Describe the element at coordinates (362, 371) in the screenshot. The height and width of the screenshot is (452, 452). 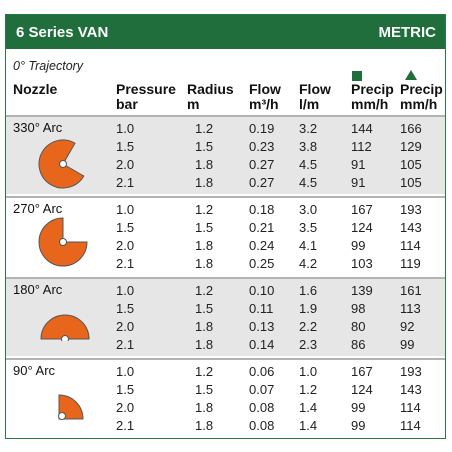
I see `cell-precip-square: 167` at that location.